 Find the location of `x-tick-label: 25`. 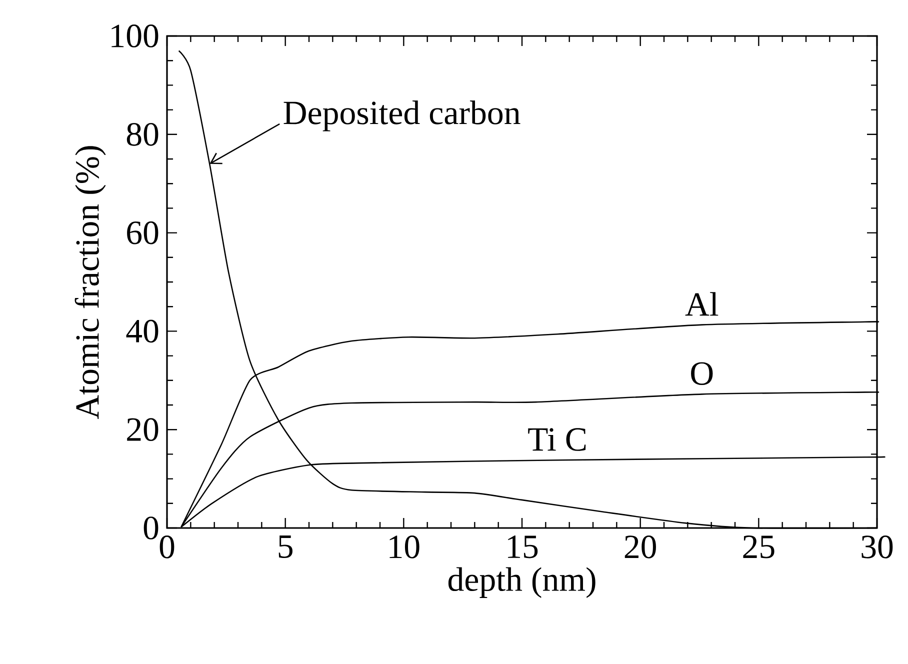

x-tick-label: 25 is located at coordinates (758, 547).